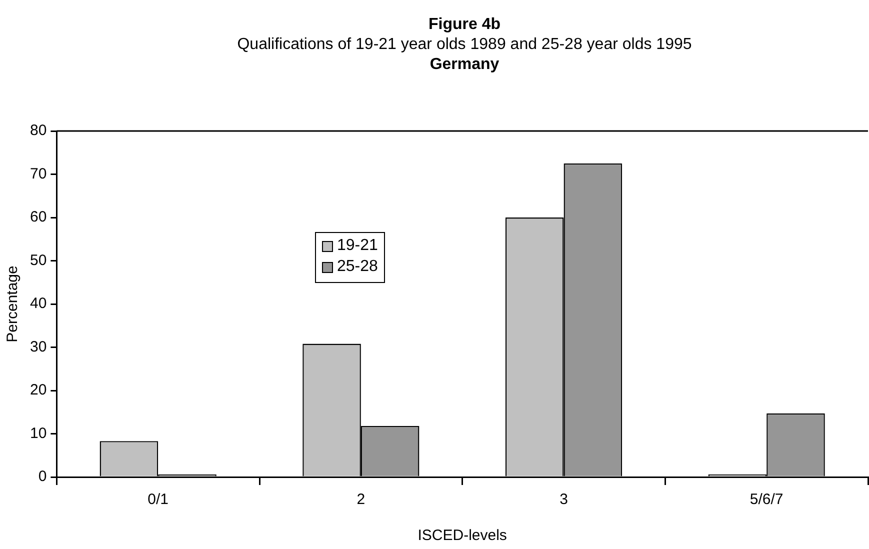 The height and width of the screenshot is (549, 869). I want to click on x-tick-label: 5/6/7, so click(767, 499).